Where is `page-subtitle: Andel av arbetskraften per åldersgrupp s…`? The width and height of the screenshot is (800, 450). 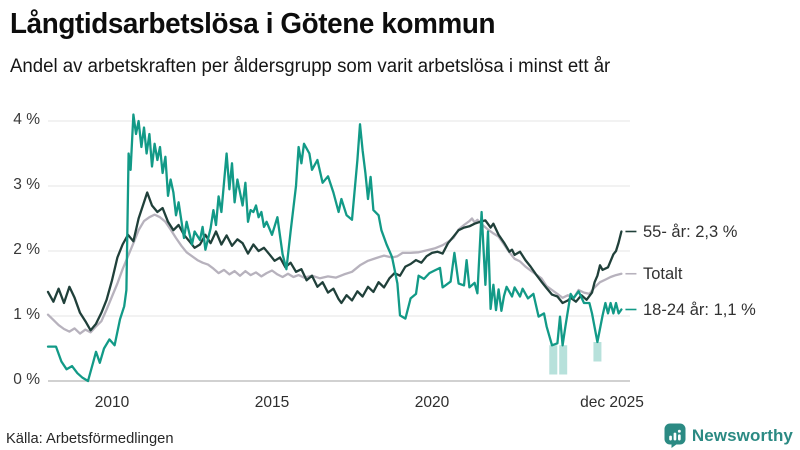 page-subtitle: Andel av arbetskraften per åldersgrupp s… is located at coordinates (310, 66).